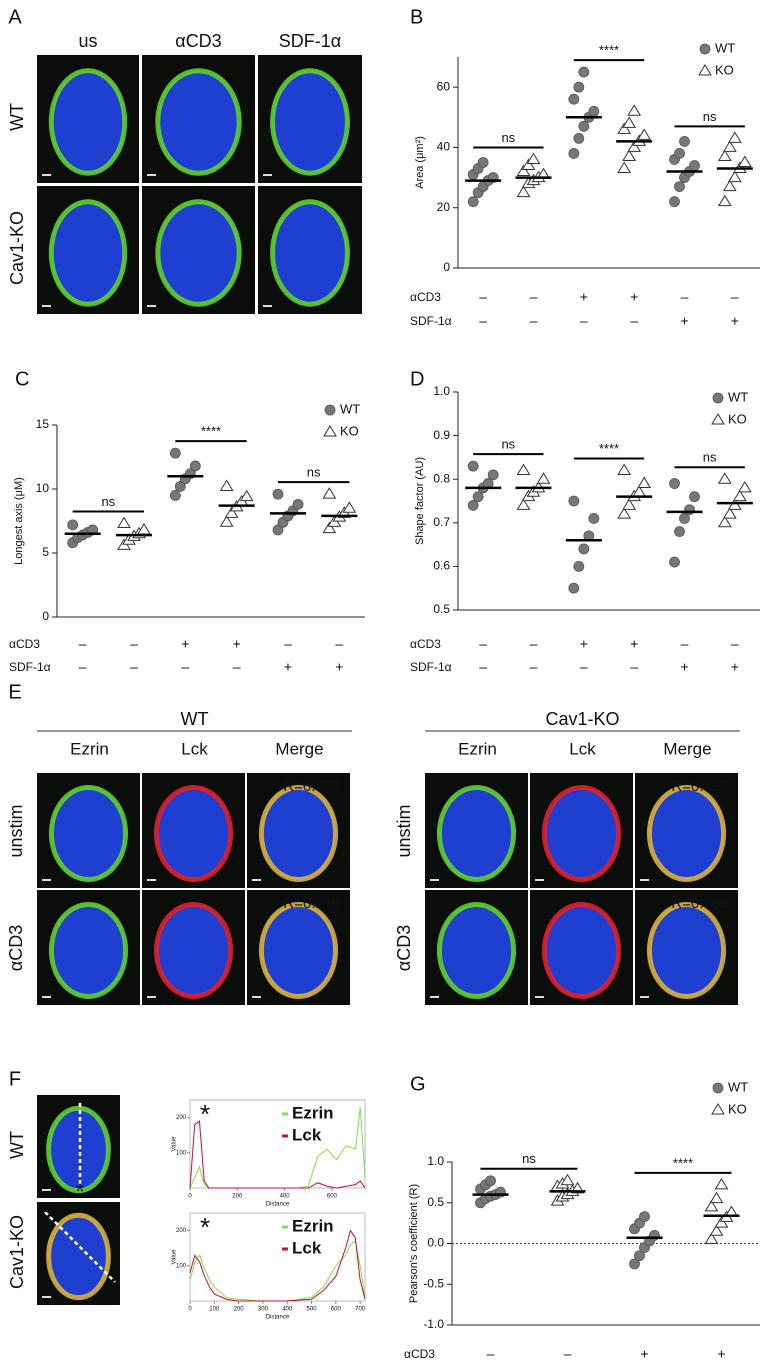  I want to click on y-tick-label: 0.0, so click(435, 1243).